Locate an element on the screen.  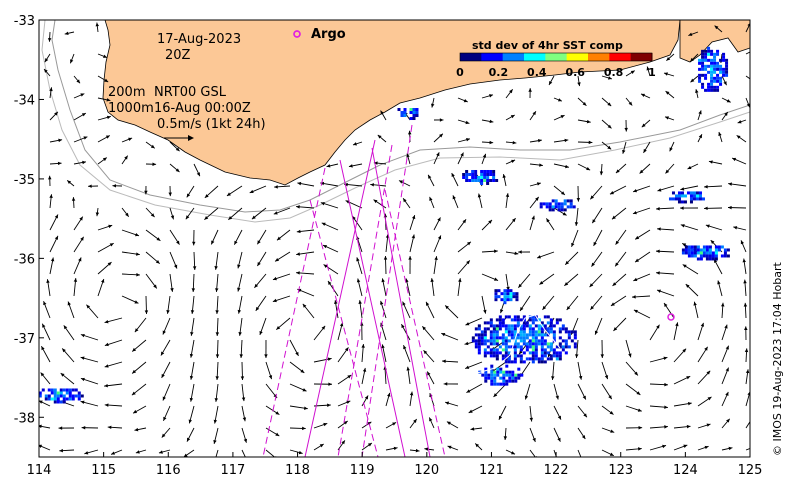
argo-float-marker is located at coordinates (671, 317).